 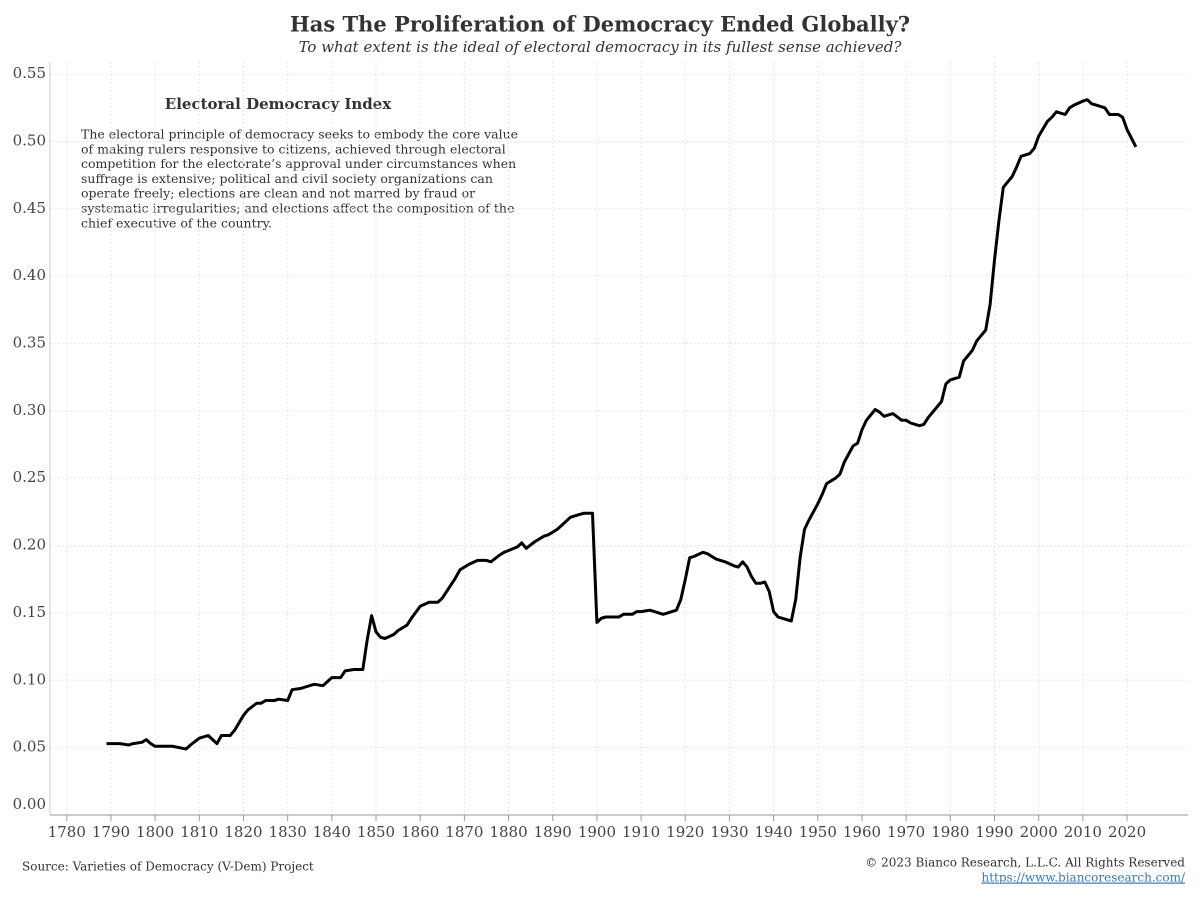 What do you see at coordinates (176, 222) in the screenshot?
I see `annotation-line: chief executive of the country.` at bounding box center [176, 222].